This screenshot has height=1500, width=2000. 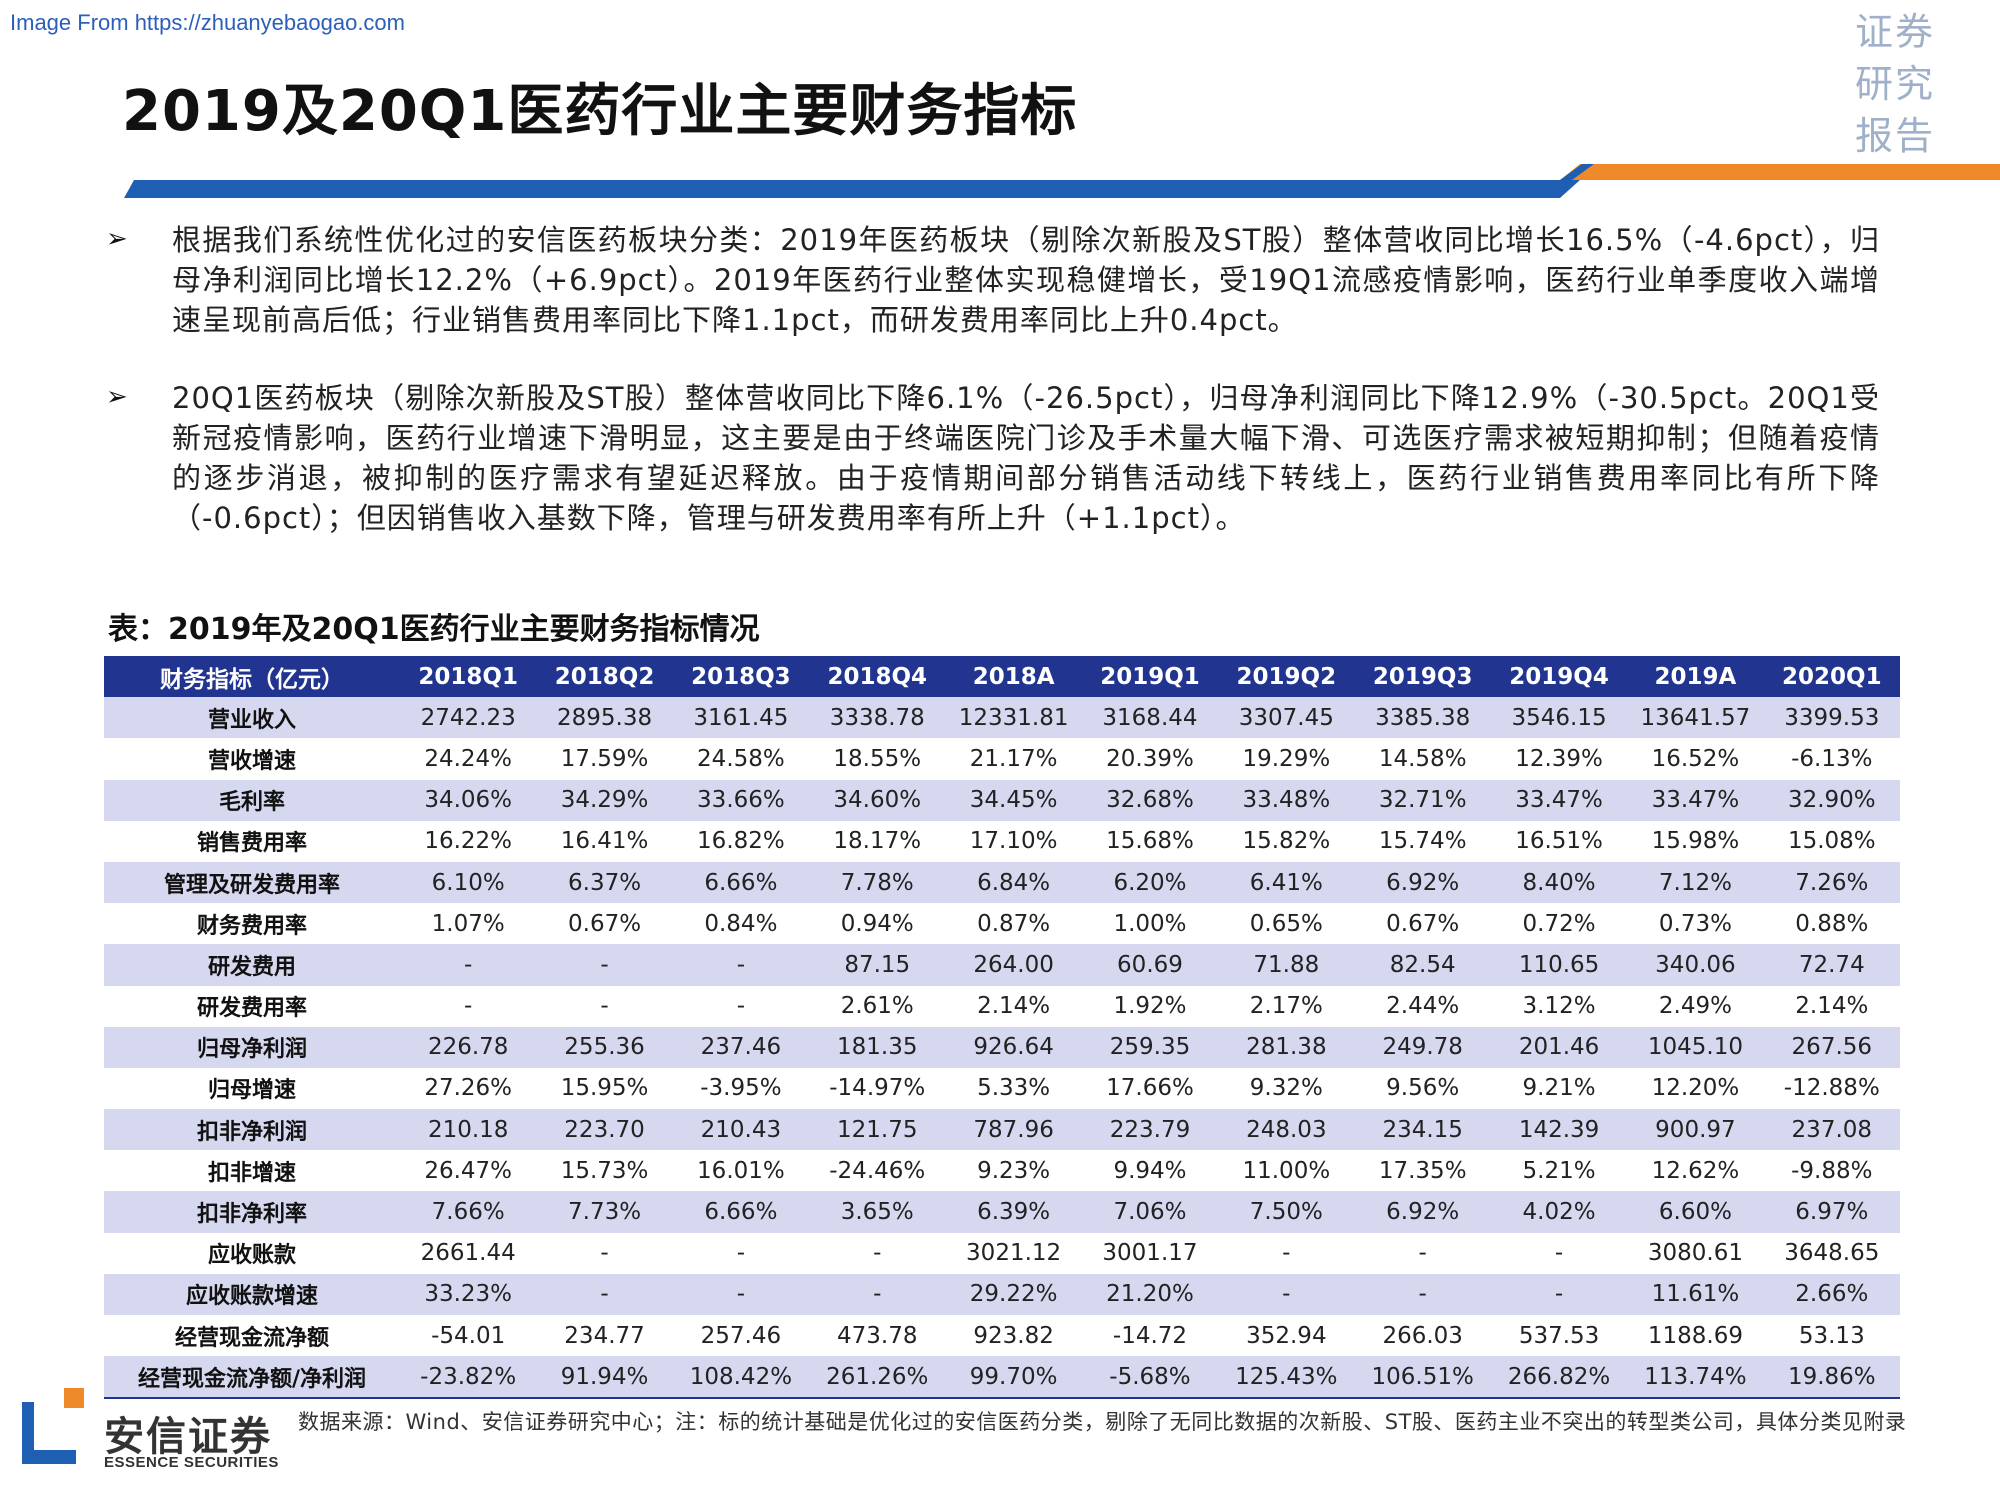 I want to click on value-cell: 3385.38, so click(x=1422, y=718).